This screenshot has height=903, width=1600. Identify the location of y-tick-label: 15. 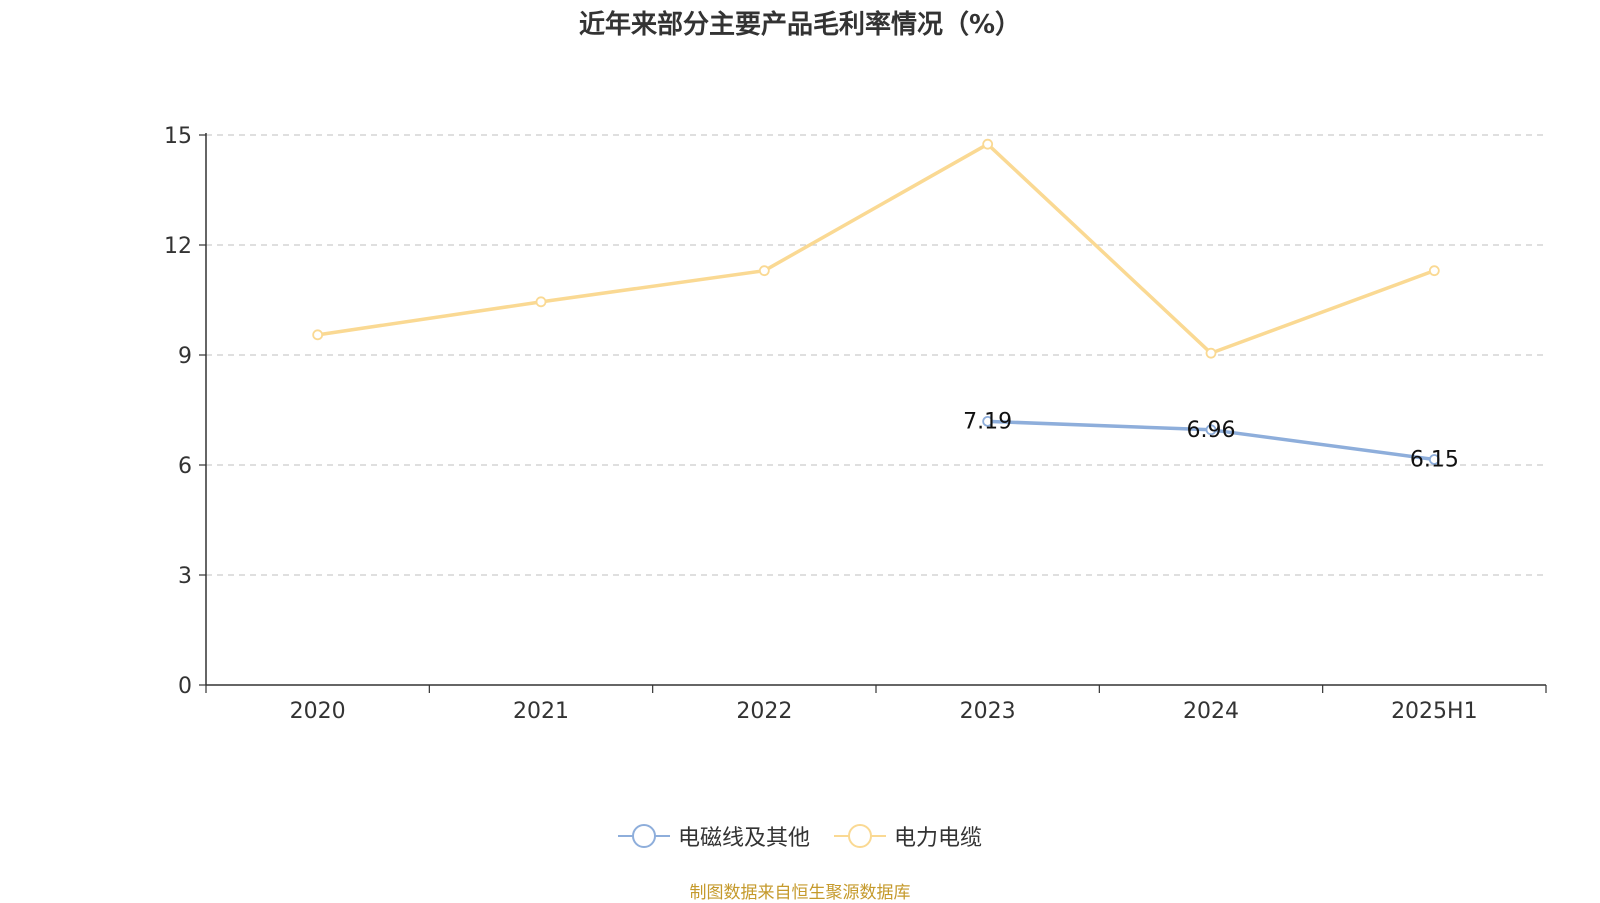
(178, 136).